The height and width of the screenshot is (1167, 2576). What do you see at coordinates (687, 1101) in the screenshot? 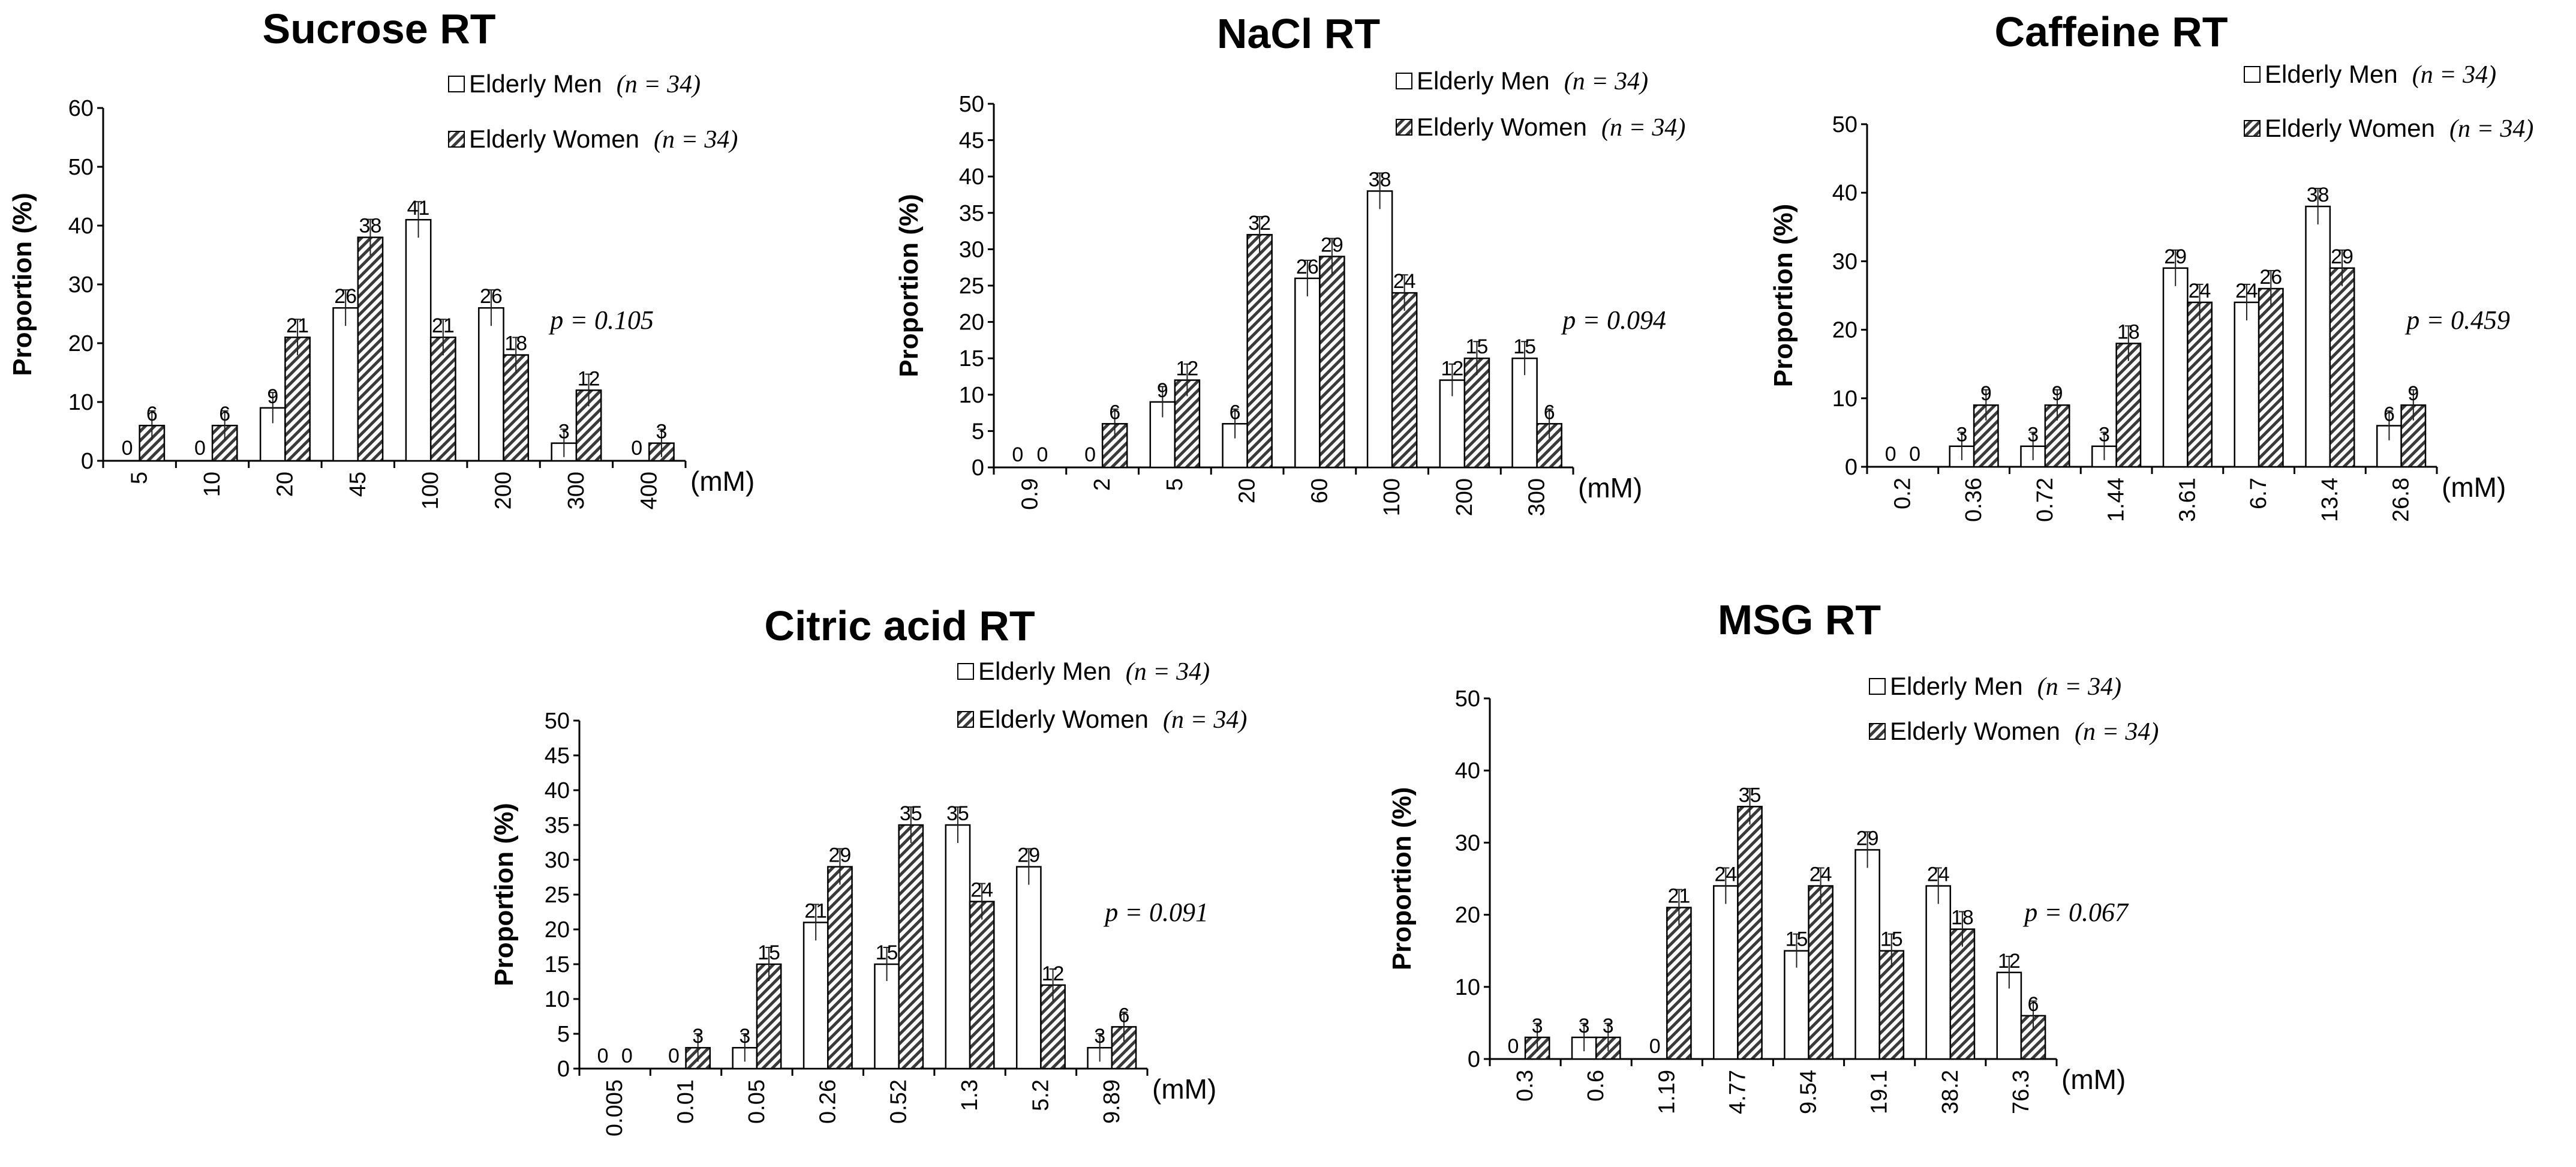
I see `x-tick-label: 0.01` at bounding box center [687, 1101].